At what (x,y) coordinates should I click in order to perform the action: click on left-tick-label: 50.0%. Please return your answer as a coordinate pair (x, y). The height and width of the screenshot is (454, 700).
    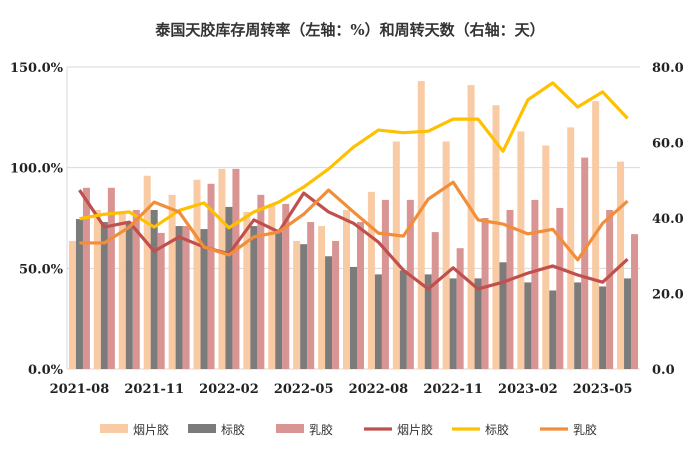
    Looking at the image, I should click on (41, 269).